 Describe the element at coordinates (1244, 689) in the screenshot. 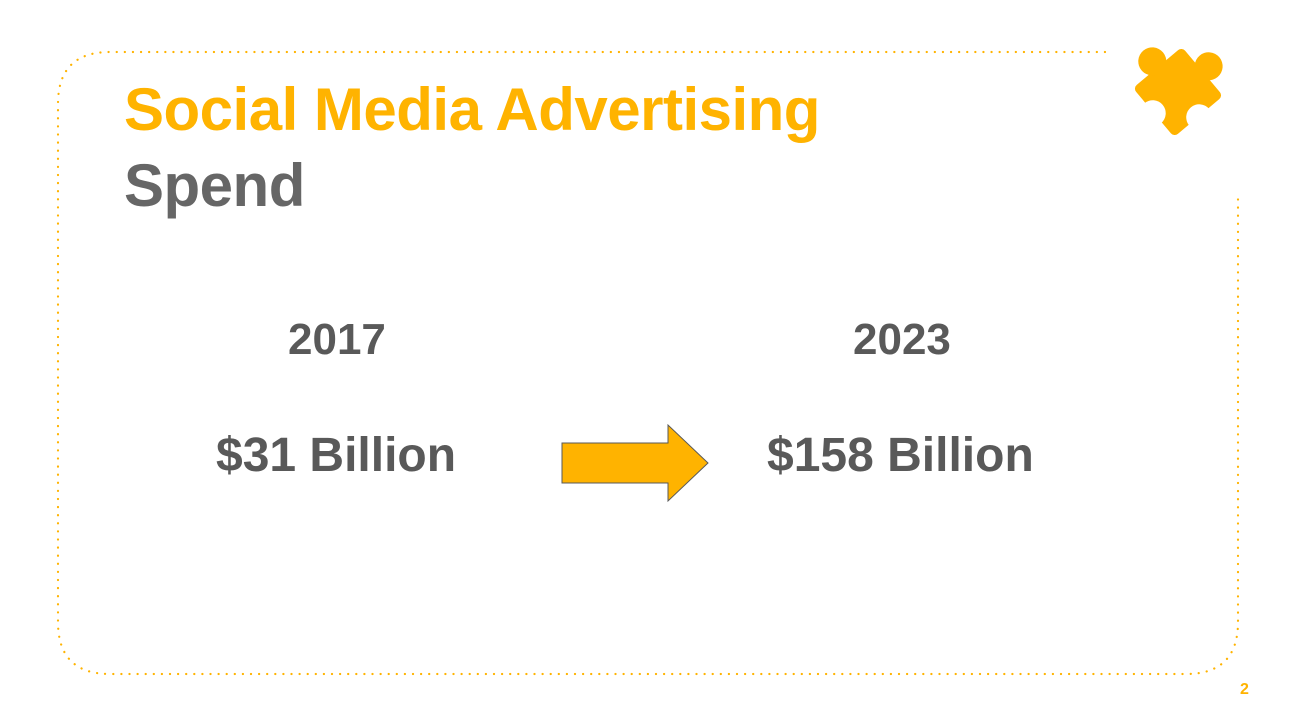

I see `page-number: 2` at that location.